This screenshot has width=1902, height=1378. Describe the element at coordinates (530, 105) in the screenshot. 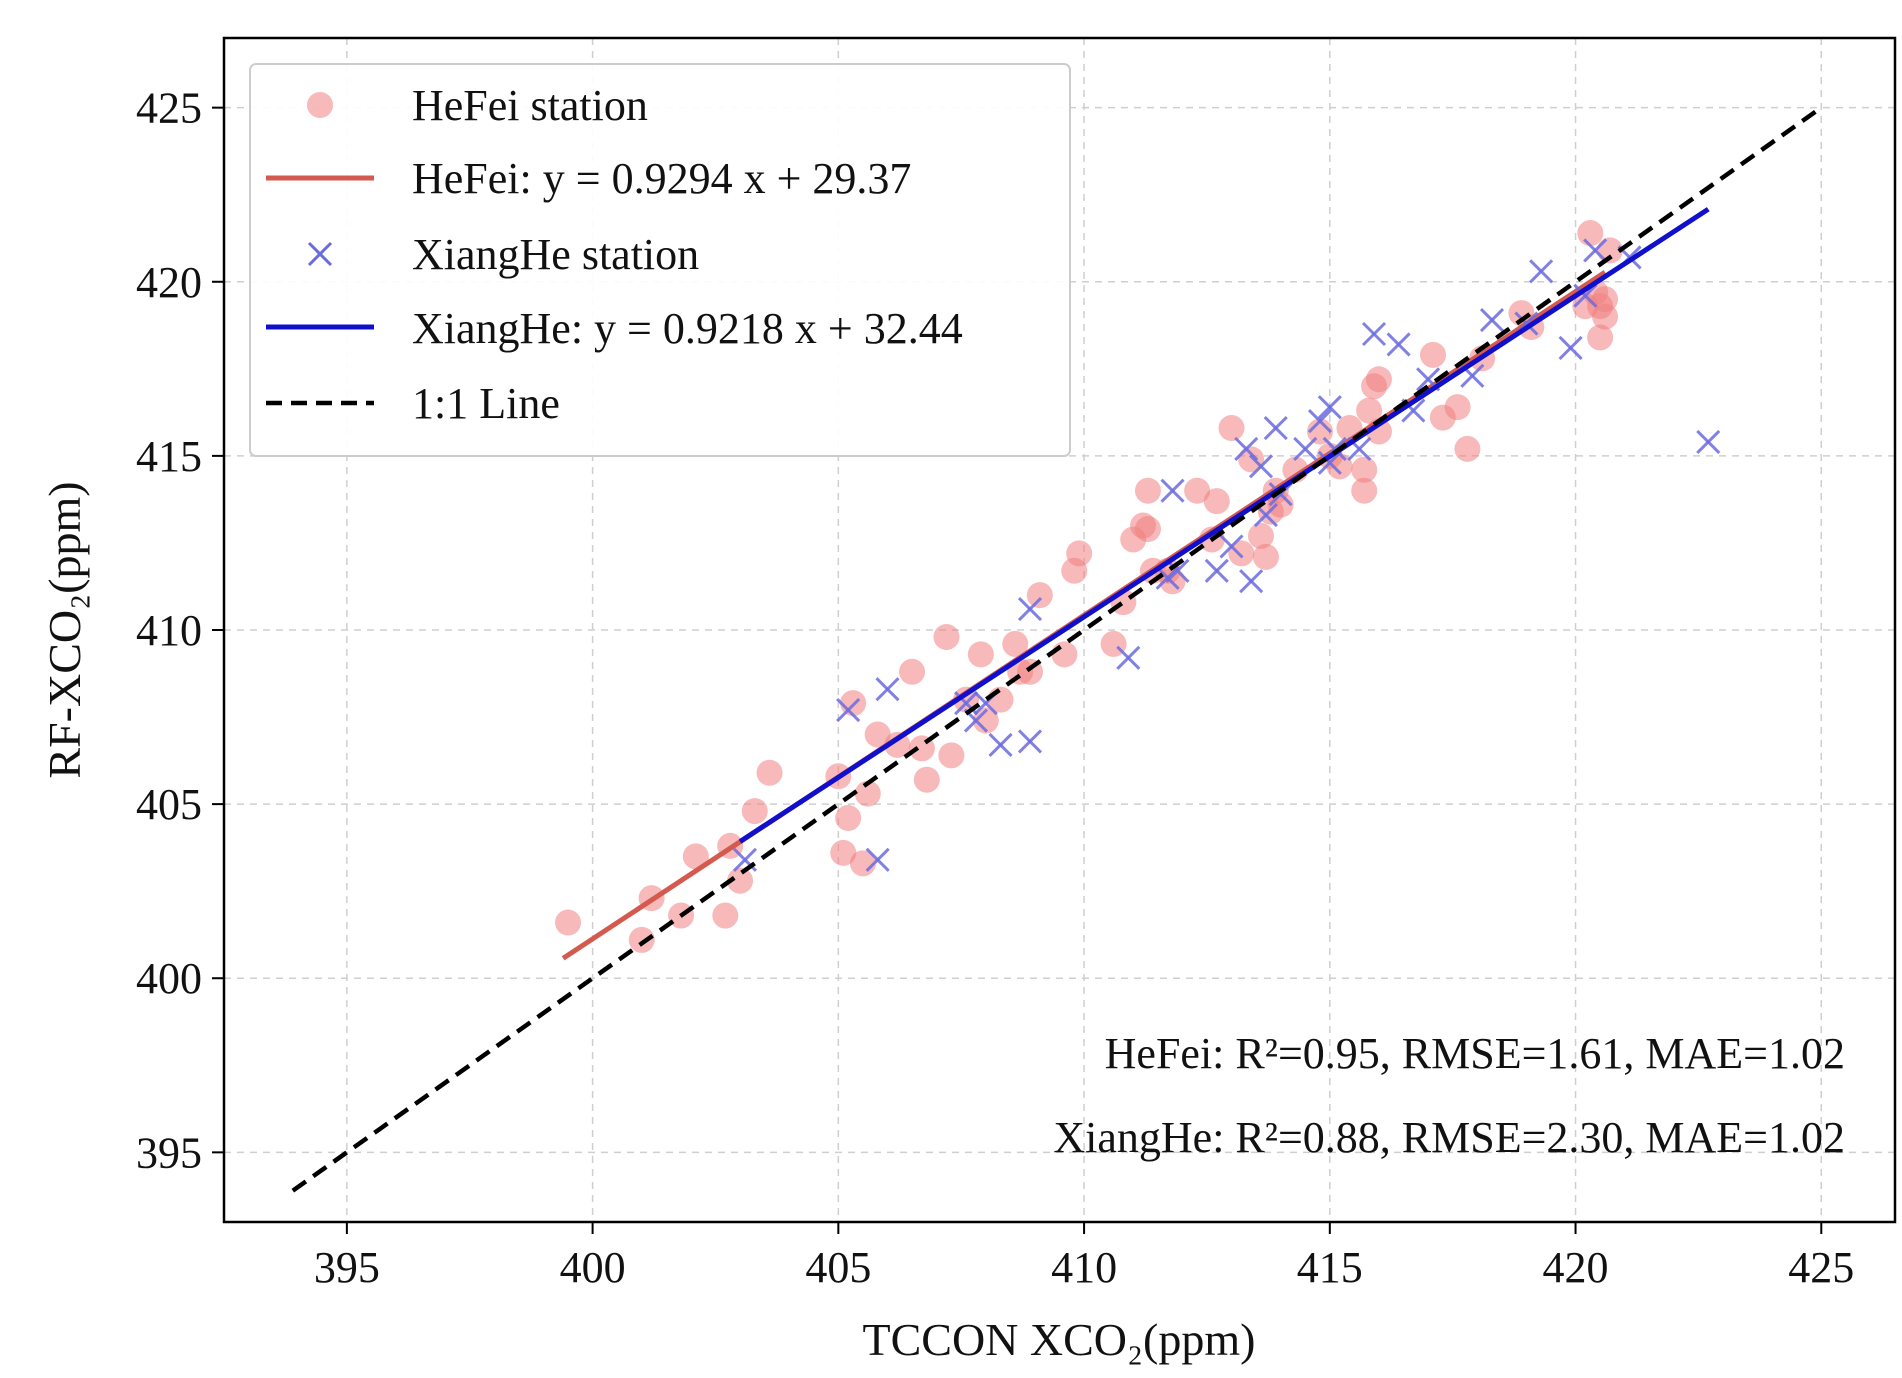

I see `legend-label-hefei-station: HeFei station` at that location.